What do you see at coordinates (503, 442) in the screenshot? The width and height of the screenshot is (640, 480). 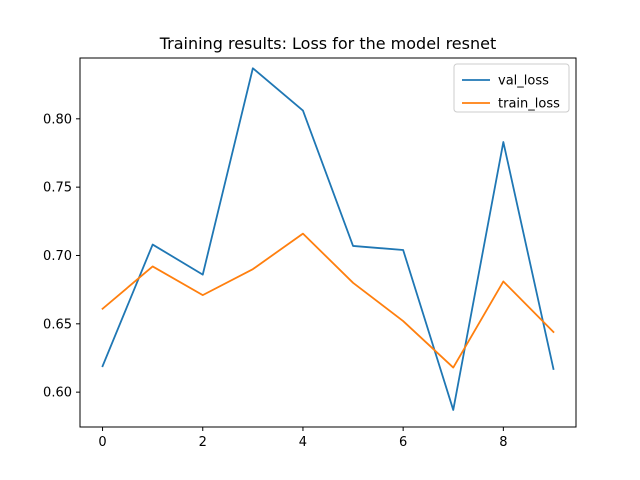 I see `x-tick-label: 8` at bounding box center [503, 442].